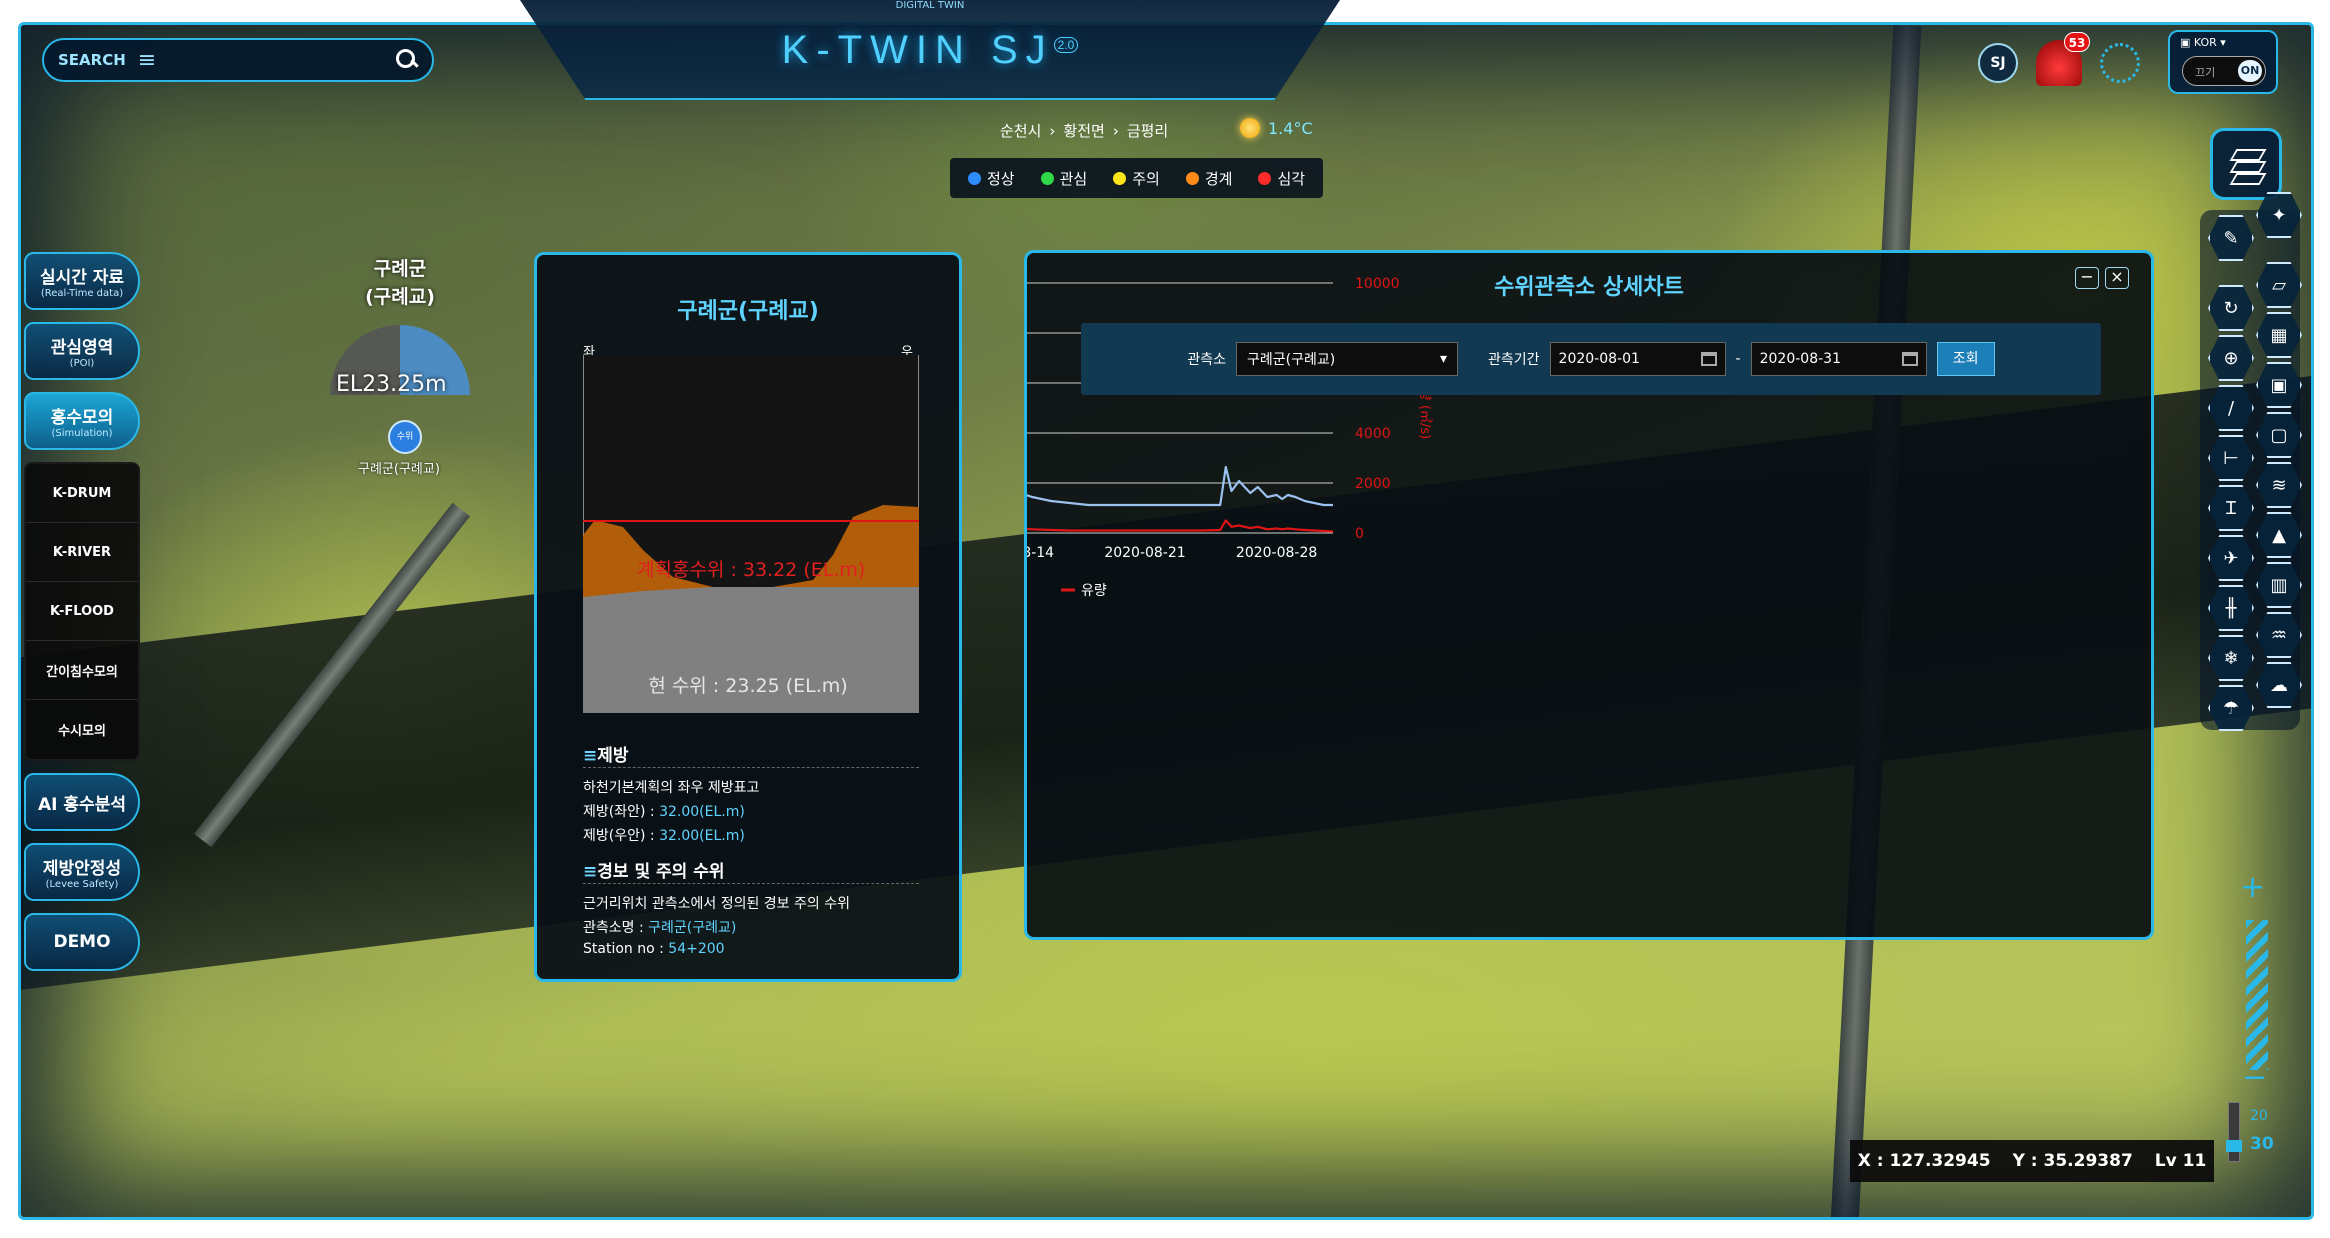  Describe the element at coordinates (2087, 278) in the screenshot. I see `minimize-button: −` at that location.